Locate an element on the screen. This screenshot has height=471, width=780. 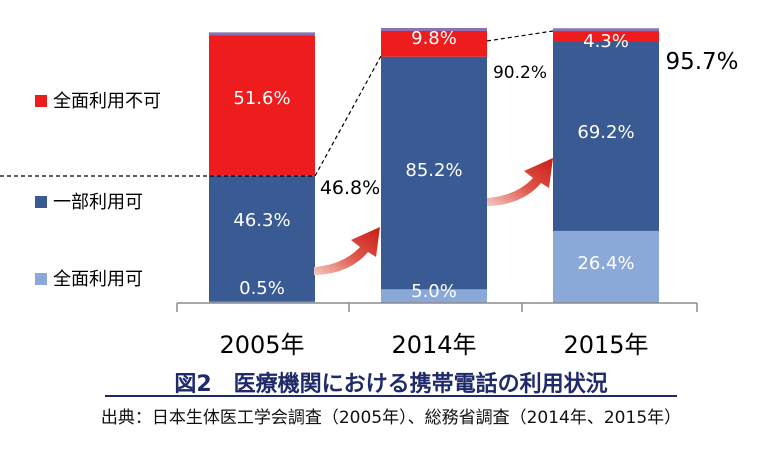
data-label: 69.2% is located at coordinates (605, 132).